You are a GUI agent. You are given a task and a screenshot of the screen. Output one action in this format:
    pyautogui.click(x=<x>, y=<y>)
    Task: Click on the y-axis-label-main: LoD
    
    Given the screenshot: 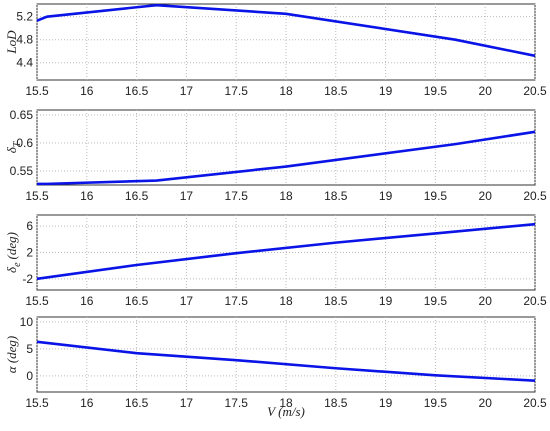 What is the action you would take?
    pyautogui.click(x=11, y=42)
    